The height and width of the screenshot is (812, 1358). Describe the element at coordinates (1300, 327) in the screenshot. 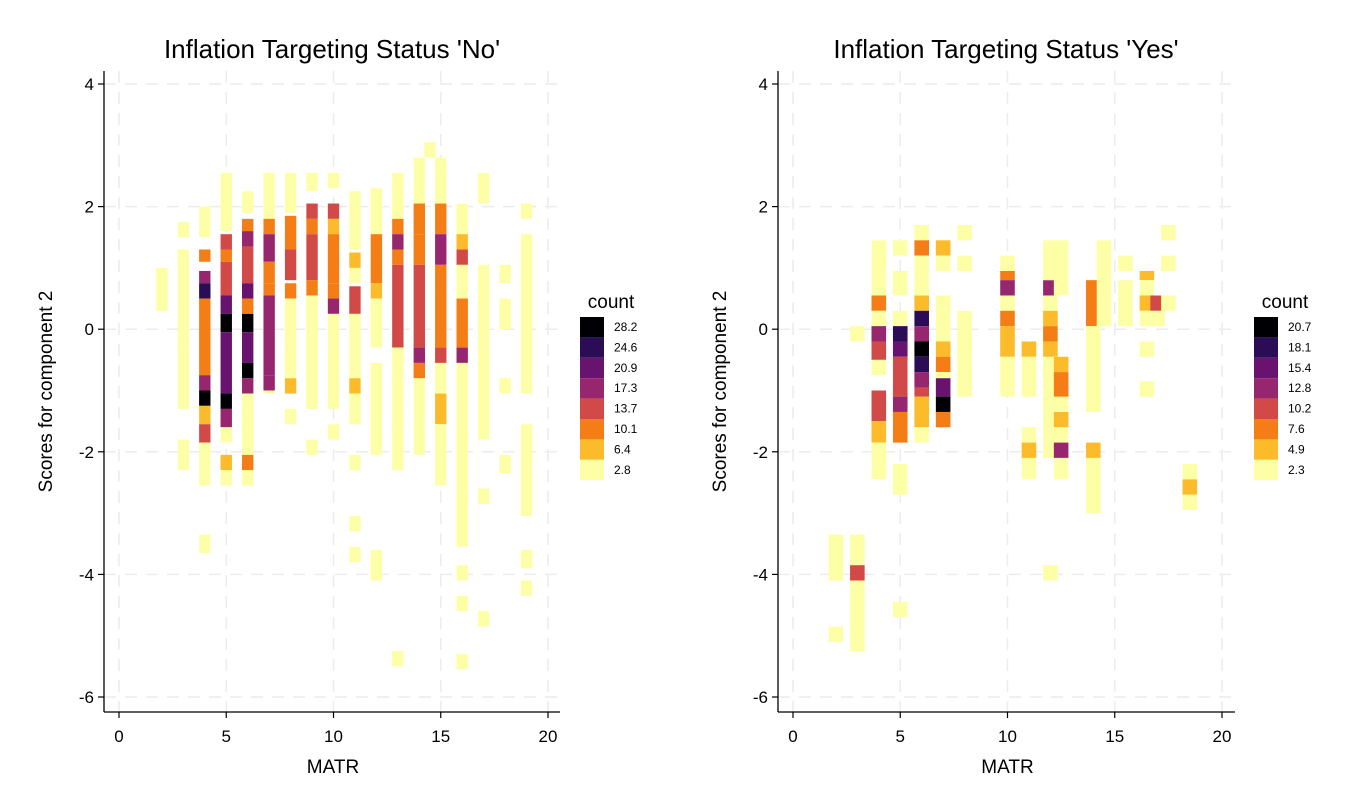

I see `legend-label: 20.7` at that location.